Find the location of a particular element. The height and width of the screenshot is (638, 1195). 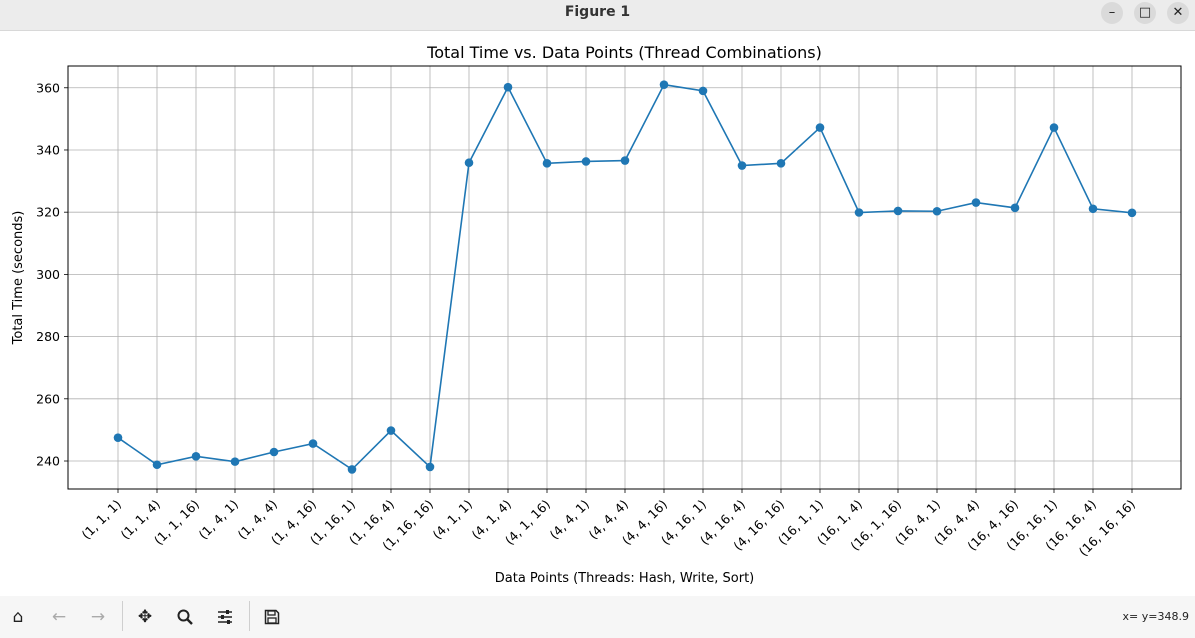

y-tick-label: 300 is located at coordinates (48, 274).